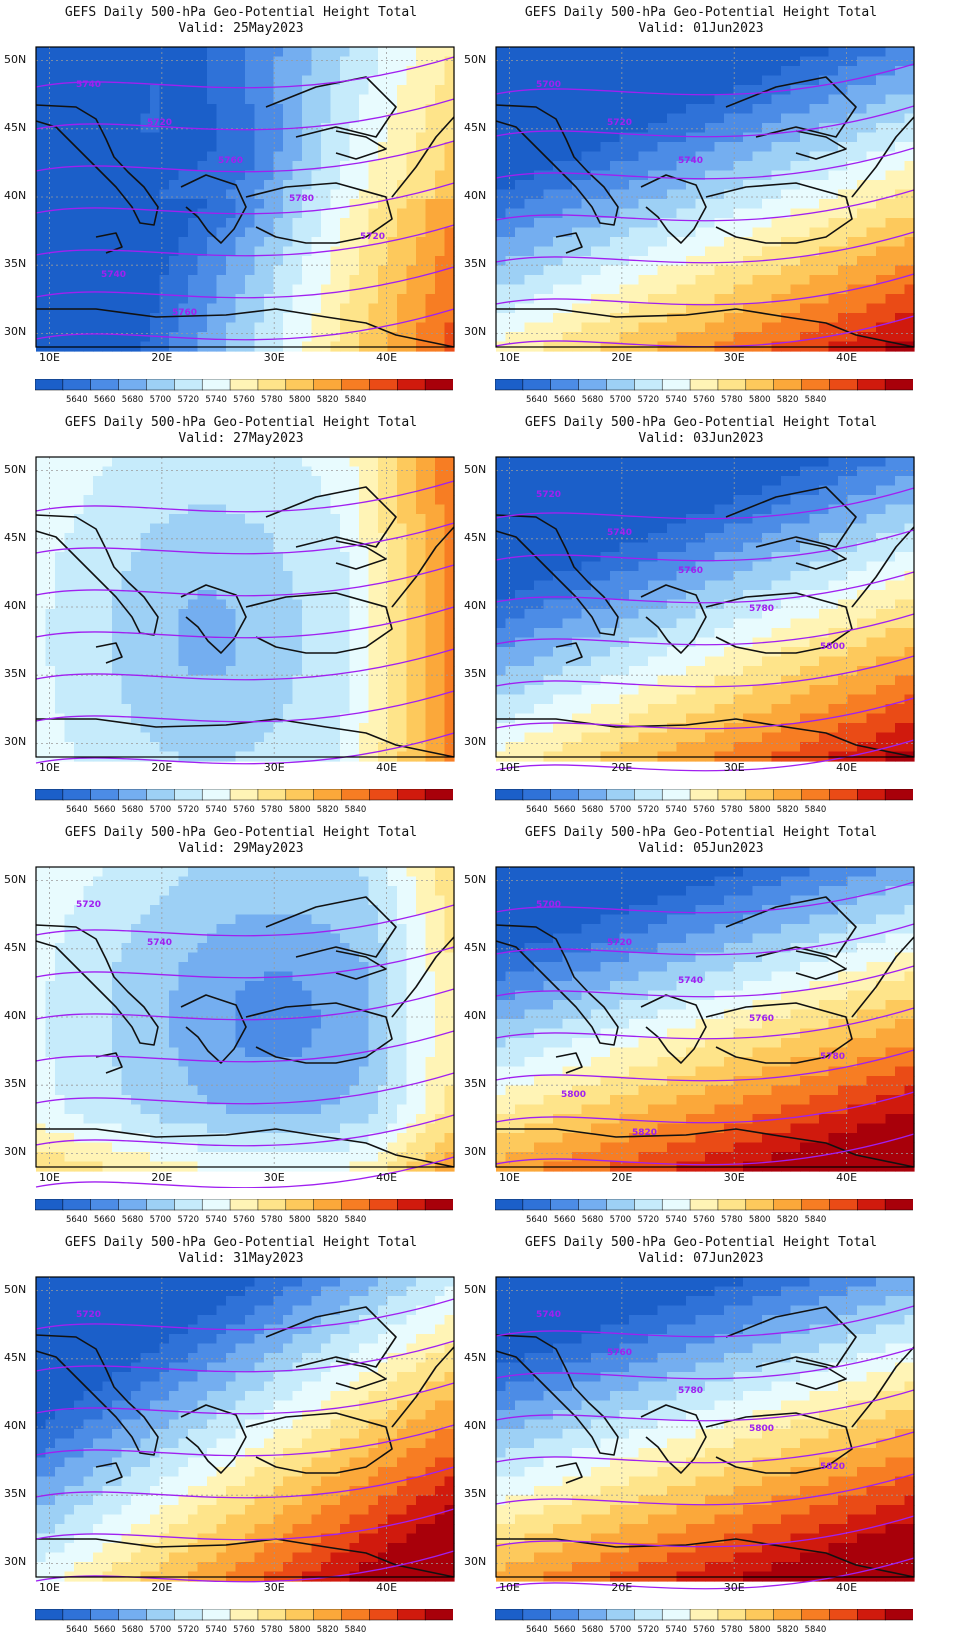  Describe the element at coordinates (701, 1258) in the screenshot. I see `panel-valid-date: Valid: 07Jun2023` at that location.